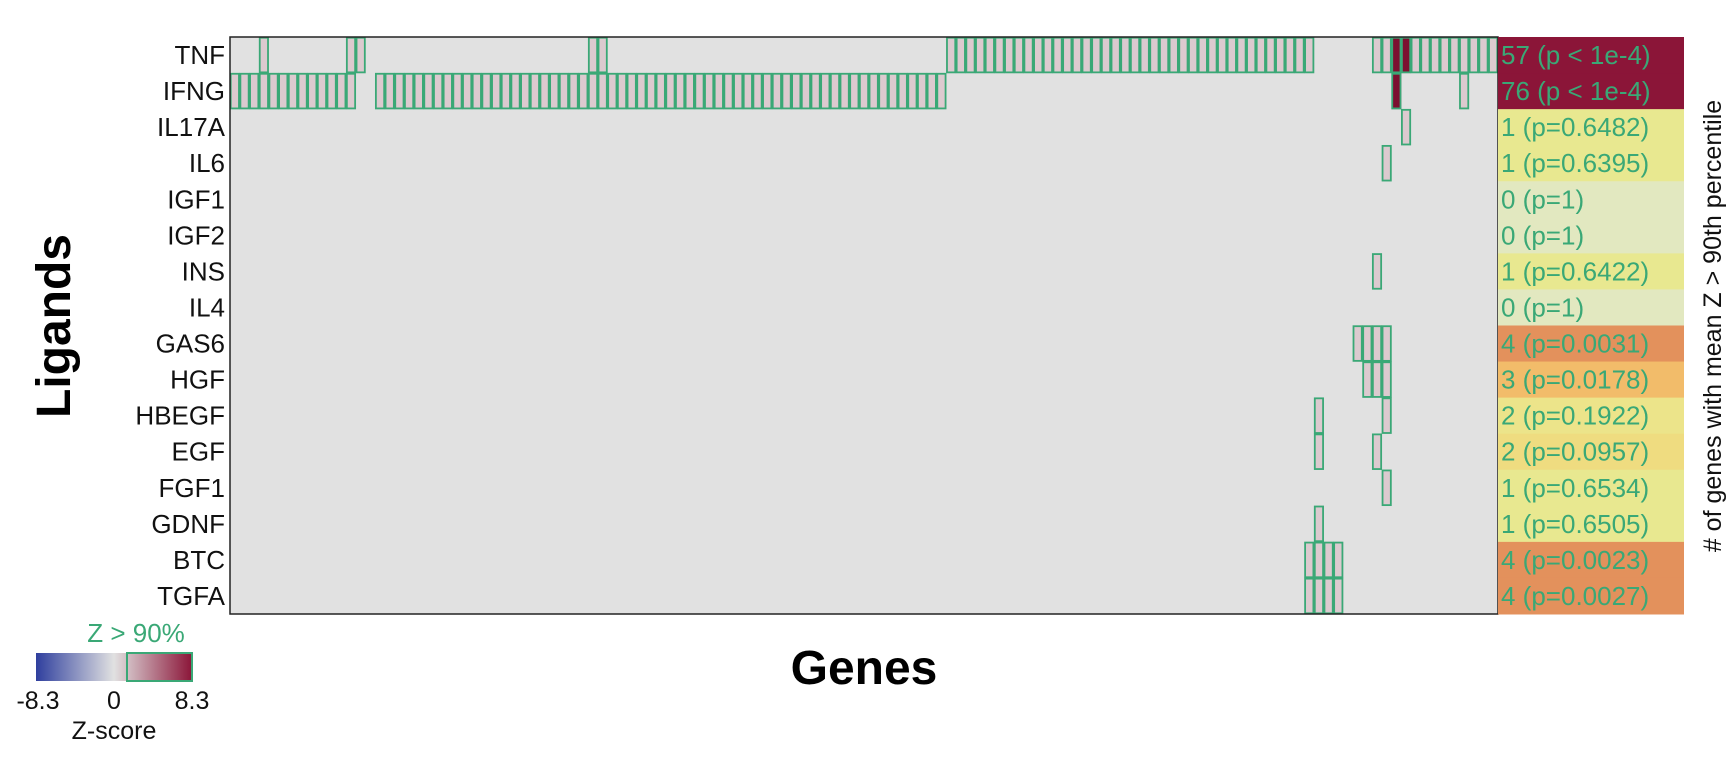 Image resolution: width=1728 pixels, height=768 pixels. What do you see at coordinates (1542, 199) in the screenshot?
I see `annotation-label-IGF1: 0 (p=1)` at bounding box center [1542, 199].